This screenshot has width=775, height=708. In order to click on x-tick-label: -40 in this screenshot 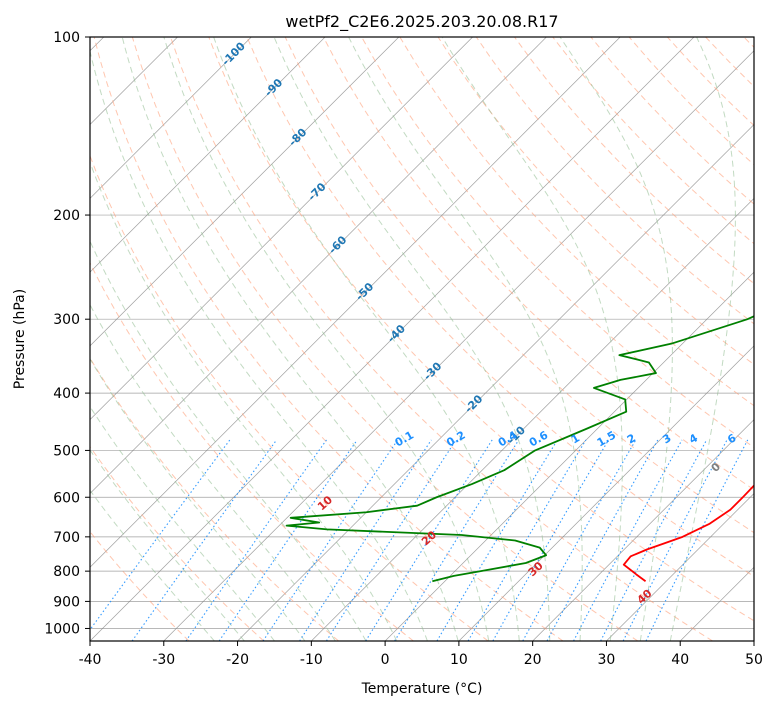, I will do `click(90, 660)`.